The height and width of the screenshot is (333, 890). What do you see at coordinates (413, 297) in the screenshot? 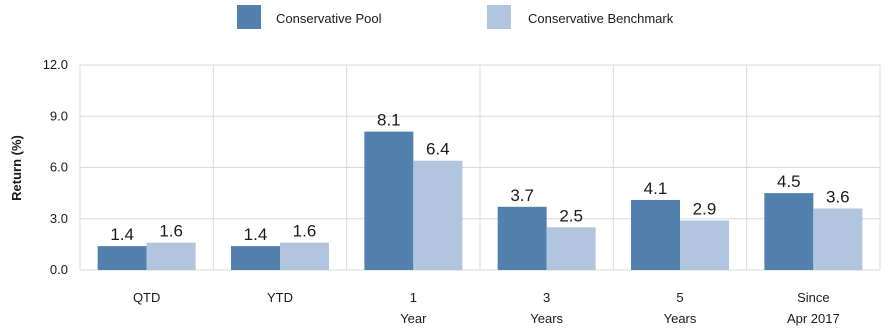
I see `x-tick-label: 1` at bounding box center [413, 297].